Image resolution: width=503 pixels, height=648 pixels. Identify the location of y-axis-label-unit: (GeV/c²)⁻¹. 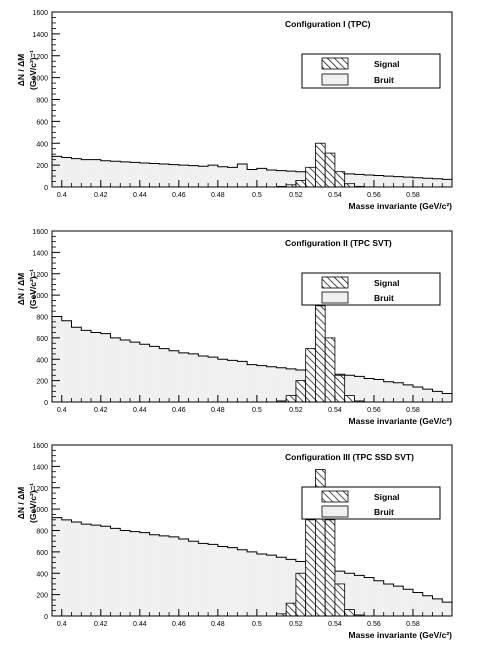
(33, 70).